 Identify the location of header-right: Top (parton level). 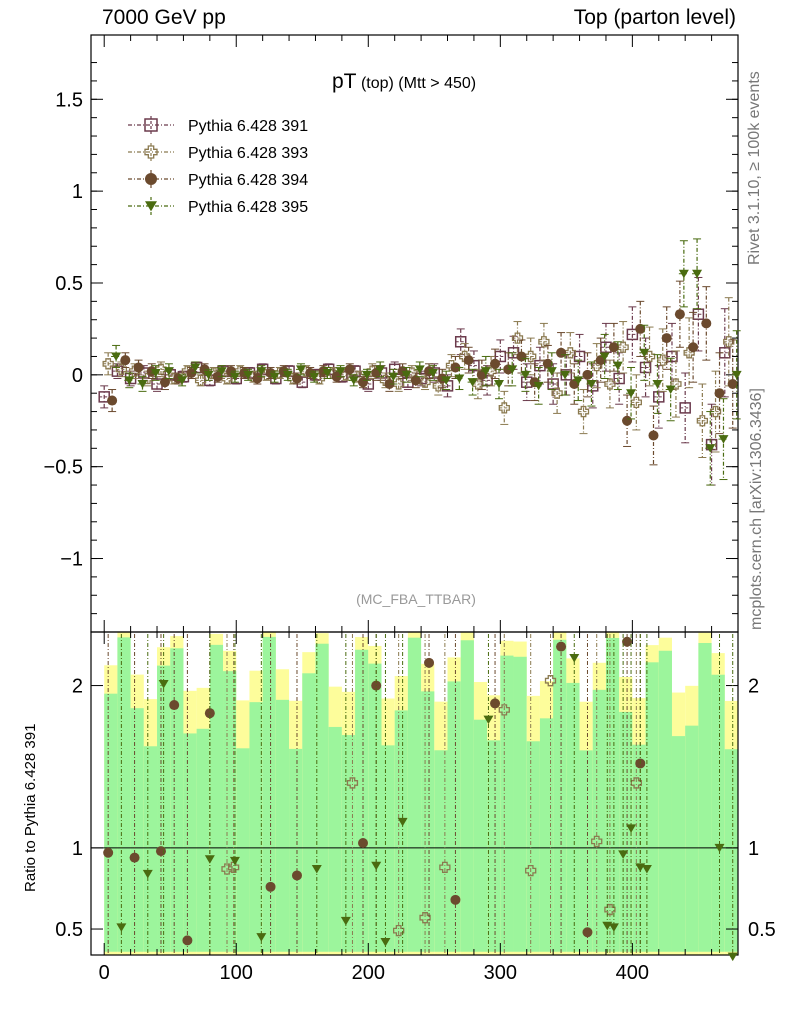
(654, 17).